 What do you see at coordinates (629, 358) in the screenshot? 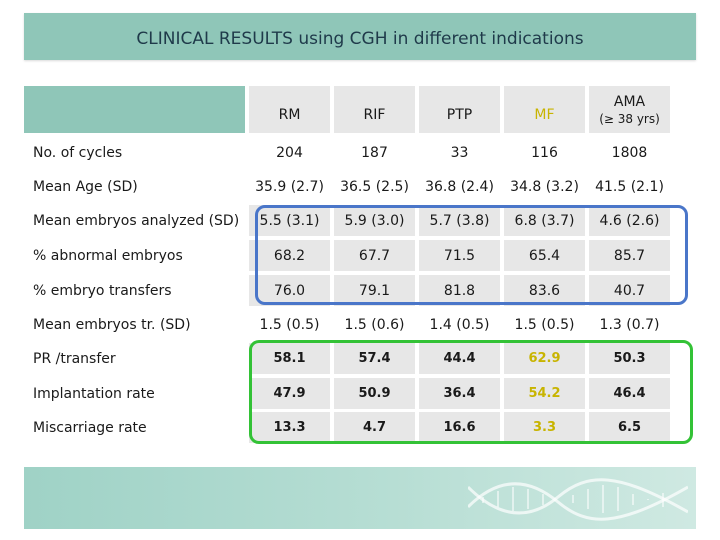
I see `table-cell: 50.3` at bounding box center [629, 358].